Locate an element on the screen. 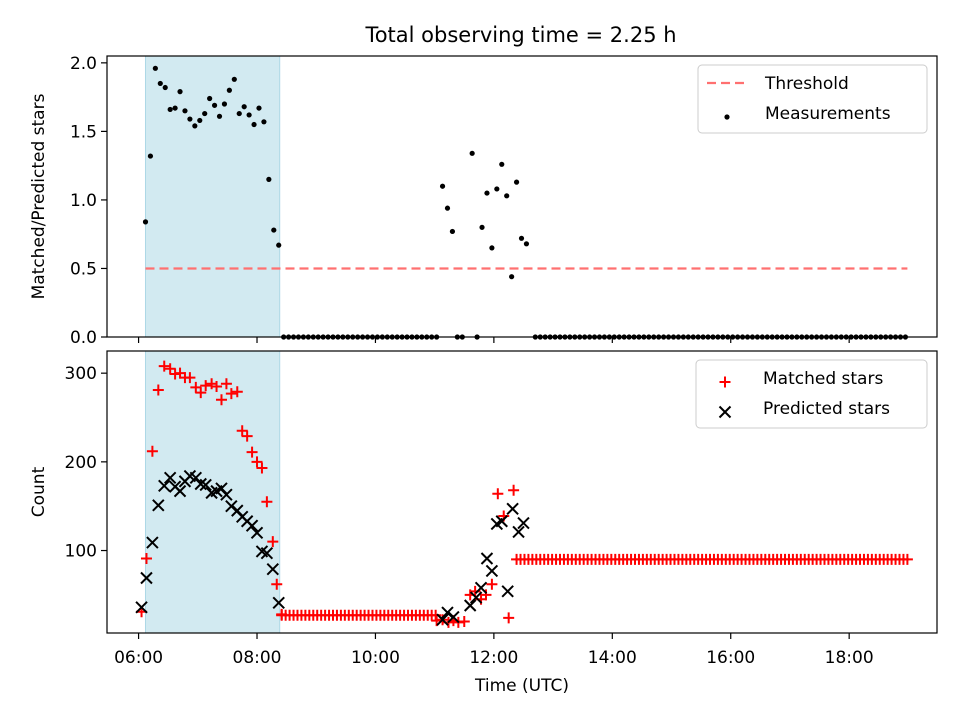 This screenshot has height=720, width=960. legend-label: Threshold is located at coordinates (806, 84).